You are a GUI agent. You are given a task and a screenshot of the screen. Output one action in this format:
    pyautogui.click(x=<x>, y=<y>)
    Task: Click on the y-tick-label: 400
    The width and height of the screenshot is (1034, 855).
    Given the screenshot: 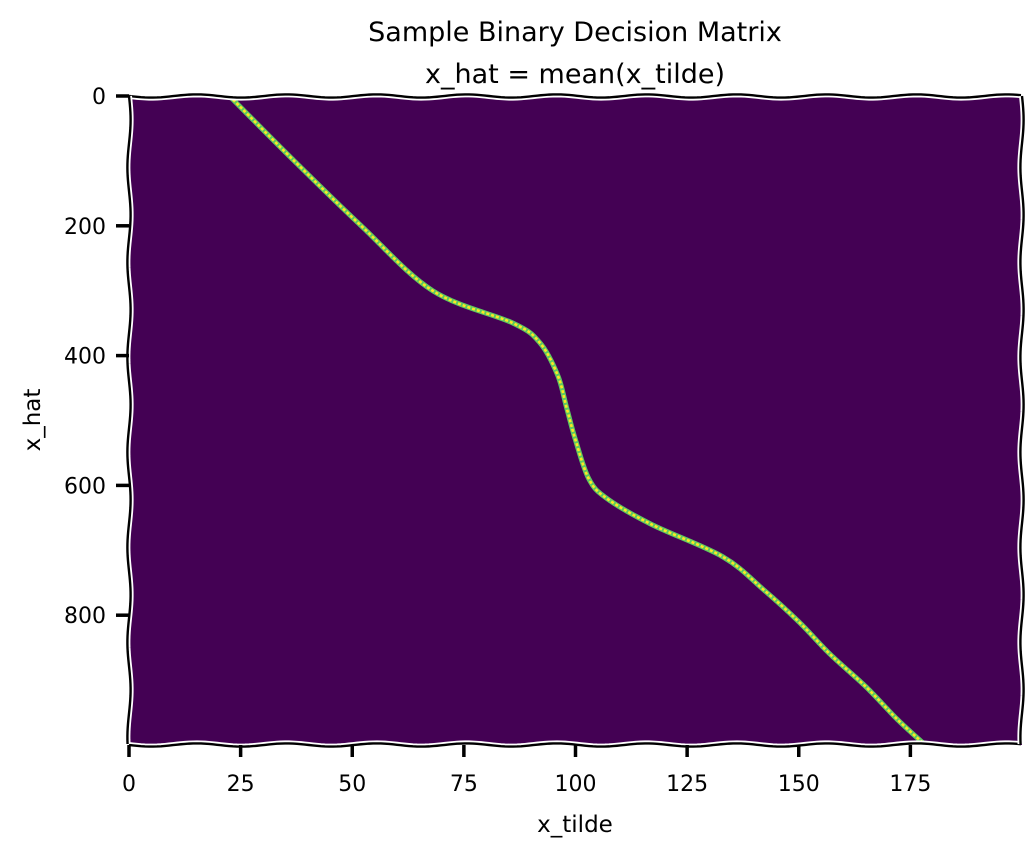 What is the action you would take?
    pyautogui.click(x=85, y=357)
    